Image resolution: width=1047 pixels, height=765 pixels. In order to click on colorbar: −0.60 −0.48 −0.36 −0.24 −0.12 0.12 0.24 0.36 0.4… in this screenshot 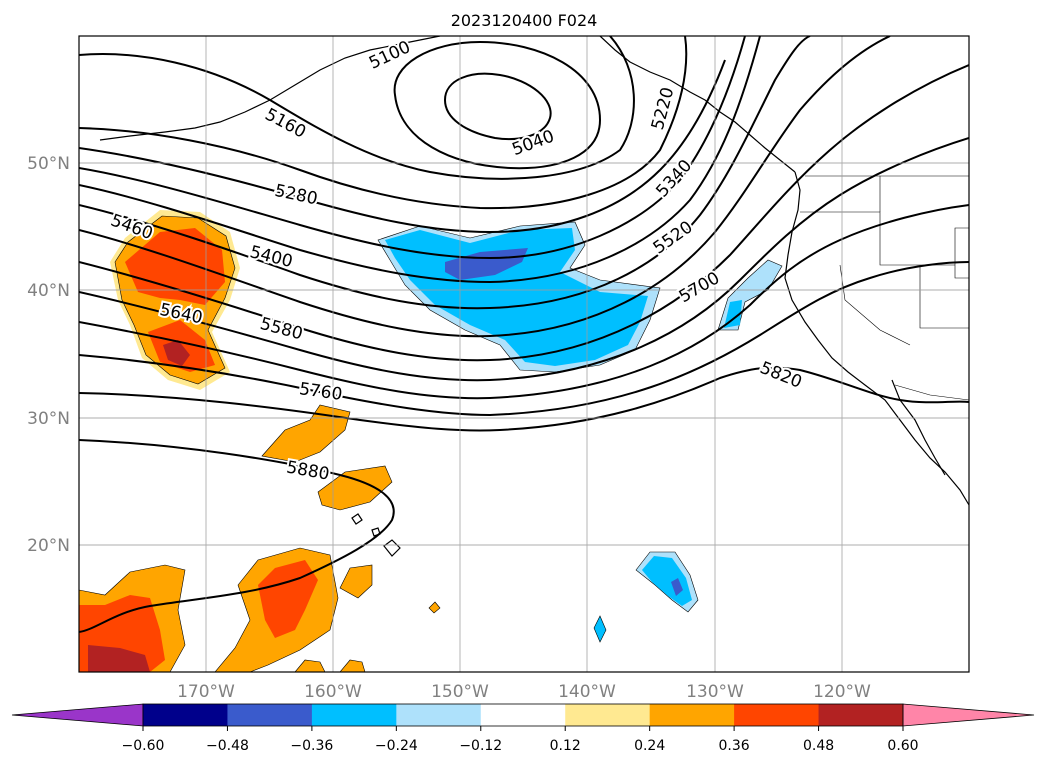, I will do `click(523, 728)`.